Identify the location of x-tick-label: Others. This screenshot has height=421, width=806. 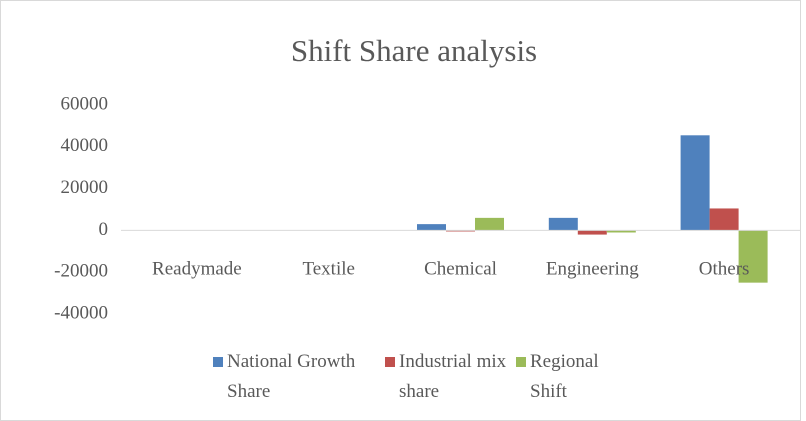
(724, 268).